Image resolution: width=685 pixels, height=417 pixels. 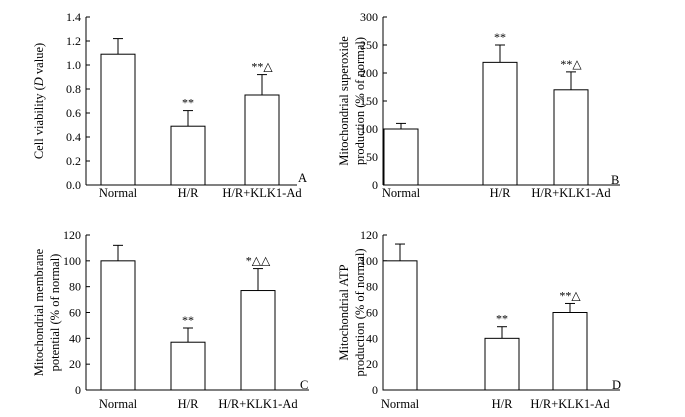 I want to click on panel-a-category-label: H/R+KLK1-Ad, so click(x=262, y=193).